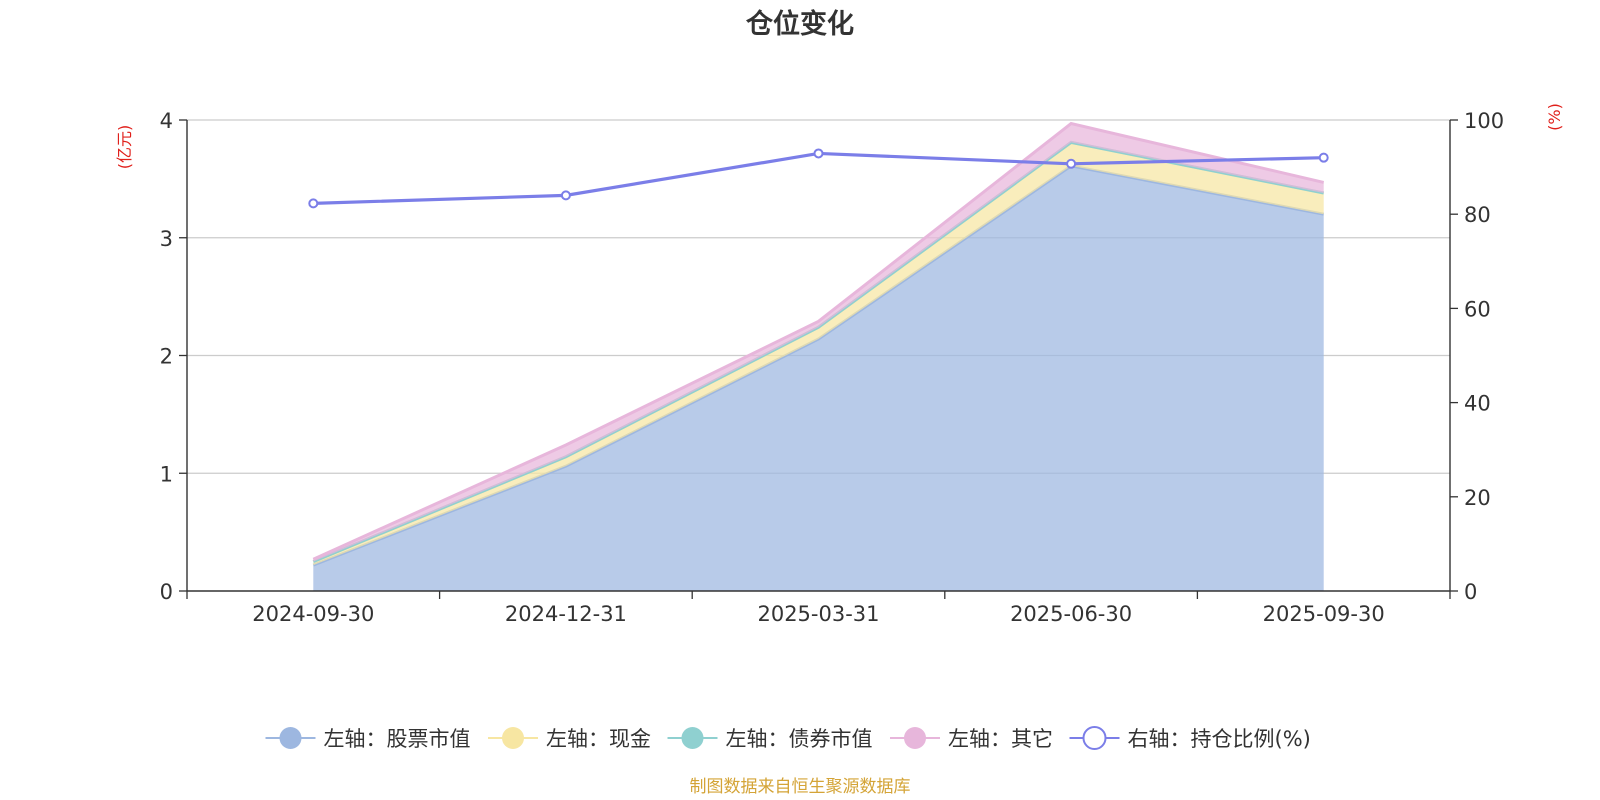  Describe the element at coordinates (166, 239) in the screenshot. I see `left-axis-tick-label: 3` at that location.